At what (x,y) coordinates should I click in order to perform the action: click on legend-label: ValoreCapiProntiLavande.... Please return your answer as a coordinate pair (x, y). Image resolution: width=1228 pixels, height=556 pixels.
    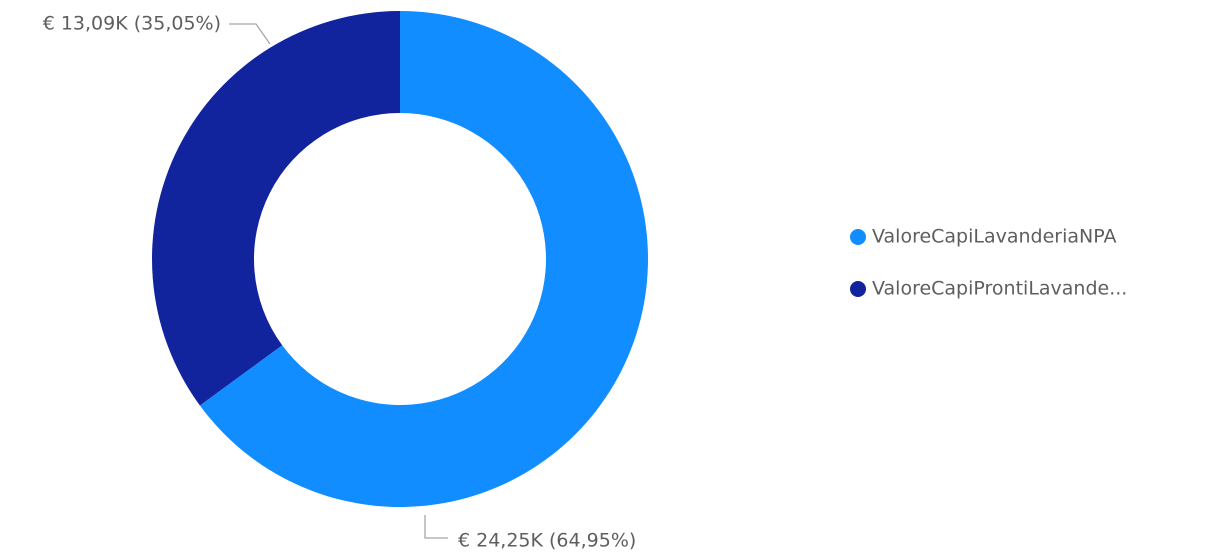
    Looking at the image, I should click on (999, 289).